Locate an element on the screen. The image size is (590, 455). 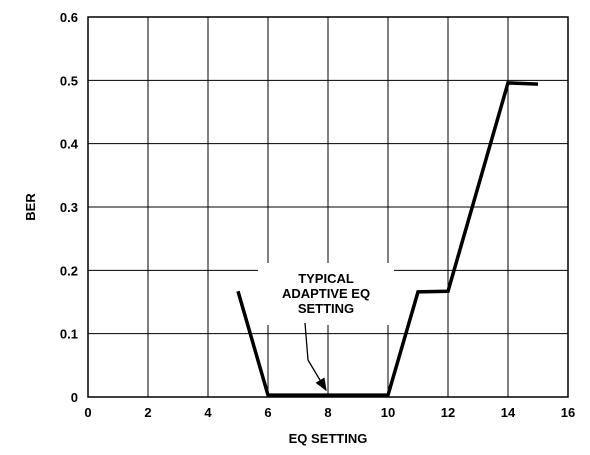
y-tick-label: 0.3 is located at coordinates (69, 207).